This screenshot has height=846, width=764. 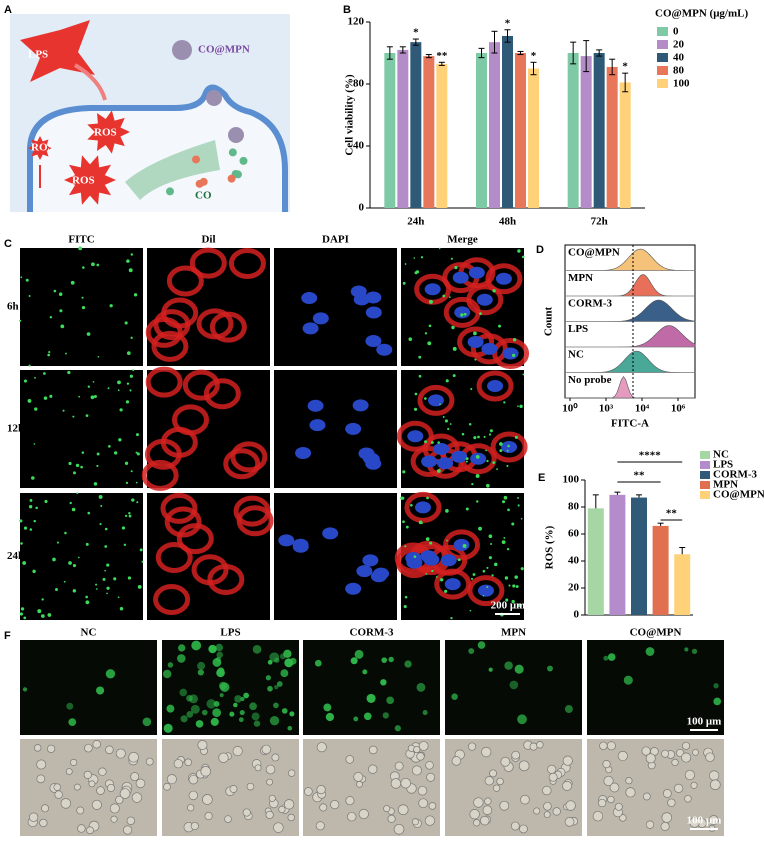 I want to click on y-tick-label: 40, so click(x=574, y=561).